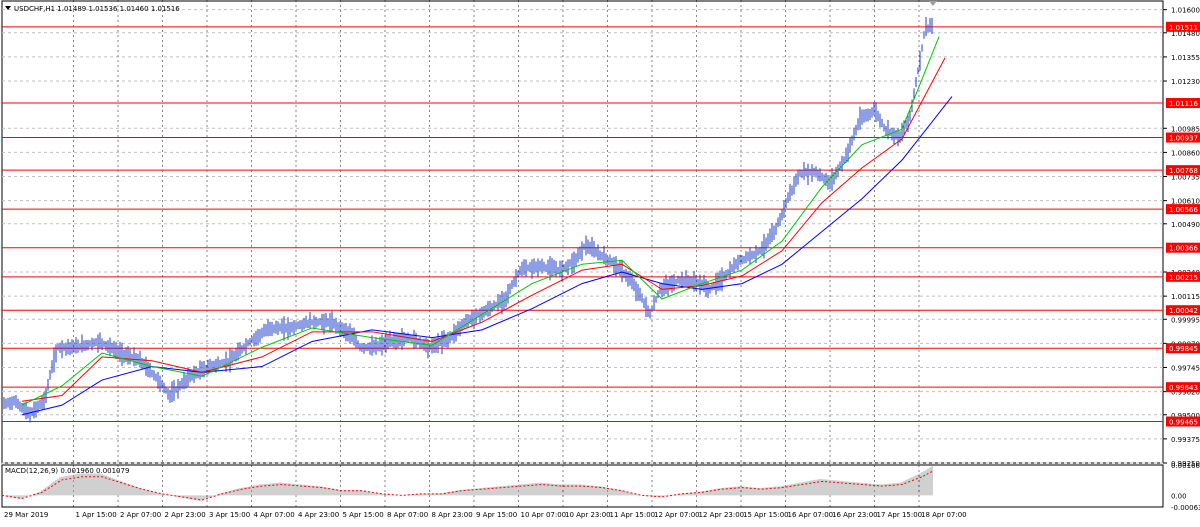  What do you see at coordinates (8, 8) in the screenshot?
I see `collapse-icon` at bounding box center [8, 8].